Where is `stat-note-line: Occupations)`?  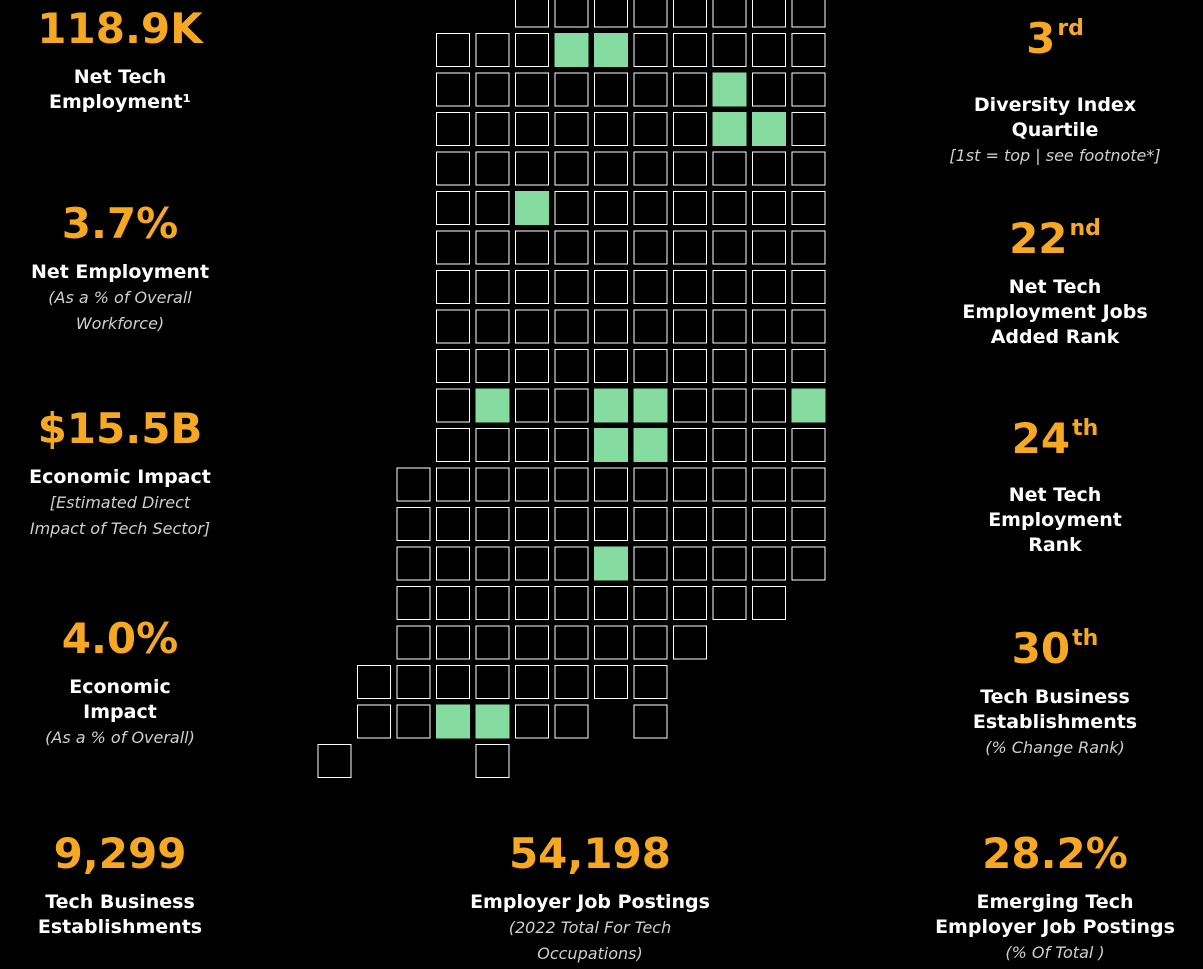
stat-note-line: Occupations) is located at coordinates (590, 953).